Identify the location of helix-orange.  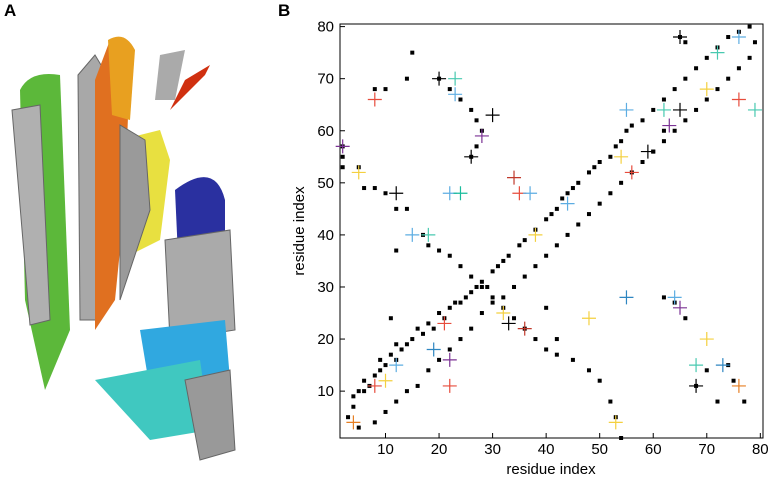
(121, 78).